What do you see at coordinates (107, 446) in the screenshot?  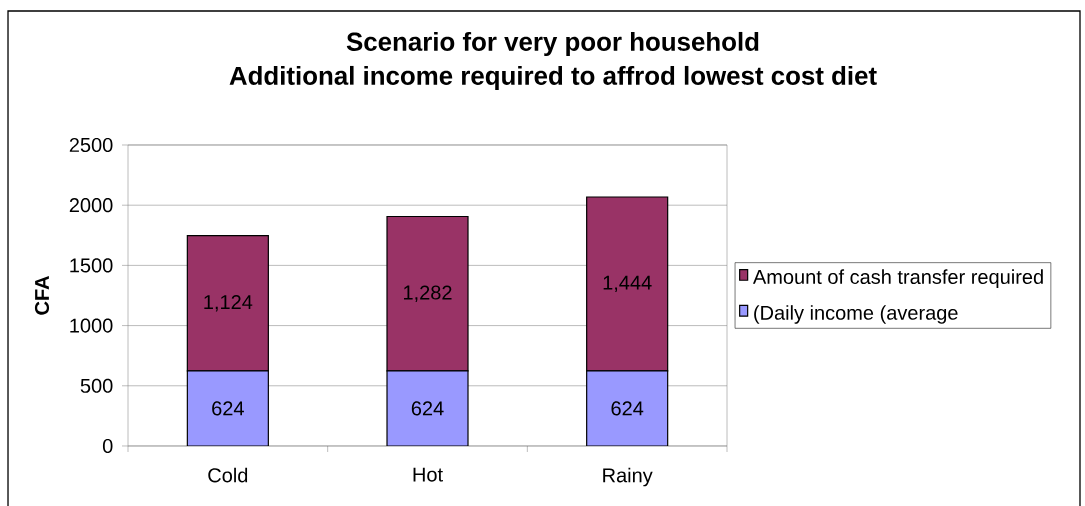 I see `y-tick-label: 0` at bounding box center [107, 446].